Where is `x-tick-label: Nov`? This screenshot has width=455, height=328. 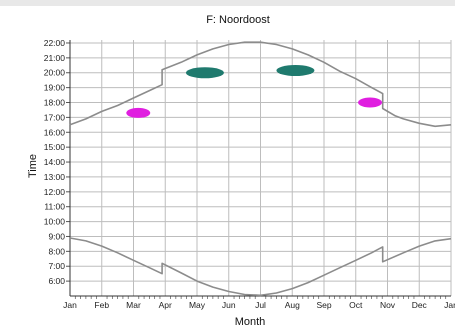
x-tick-label: Nov is located at coordinates (388, 305).